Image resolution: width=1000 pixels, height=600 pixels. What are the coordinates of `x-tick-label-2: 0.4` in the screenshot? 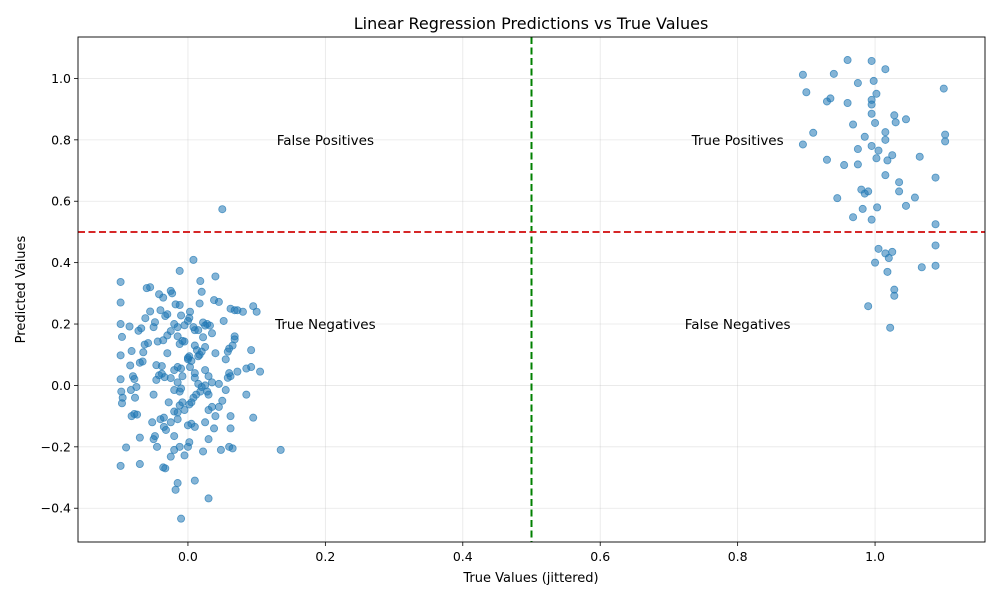 It's located at (463, 556).